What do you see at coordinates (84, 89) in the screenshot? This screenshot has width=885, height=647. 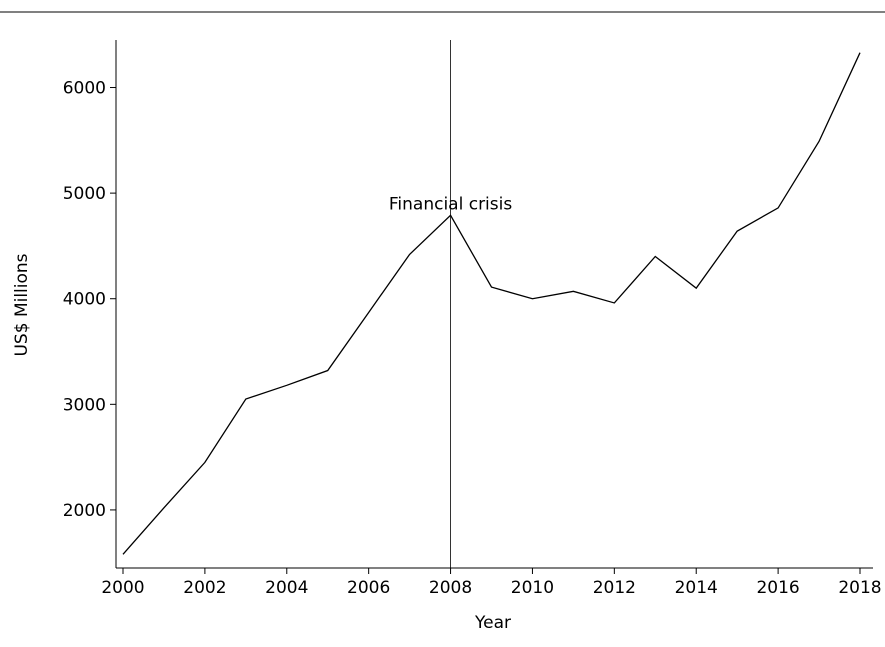 I see `y-tick-label: 6000` at bounding box center [84, 89].